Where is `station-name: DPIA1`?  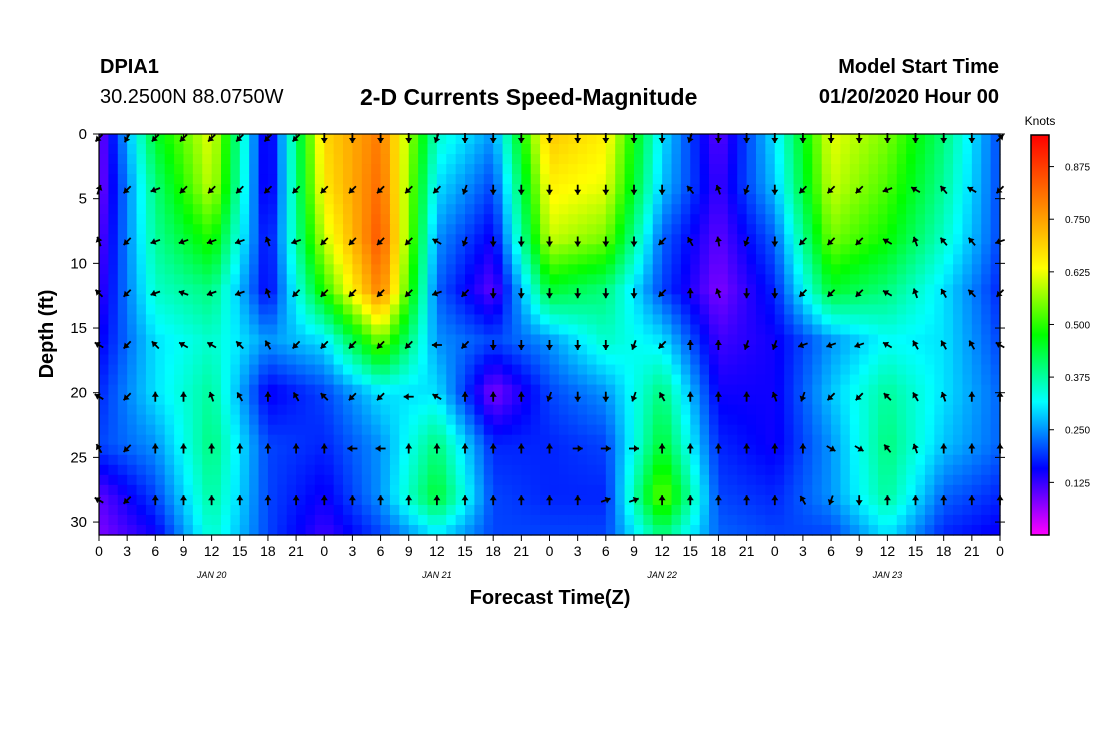
station-name: DPIA1 is located at coordinates (129, 67).